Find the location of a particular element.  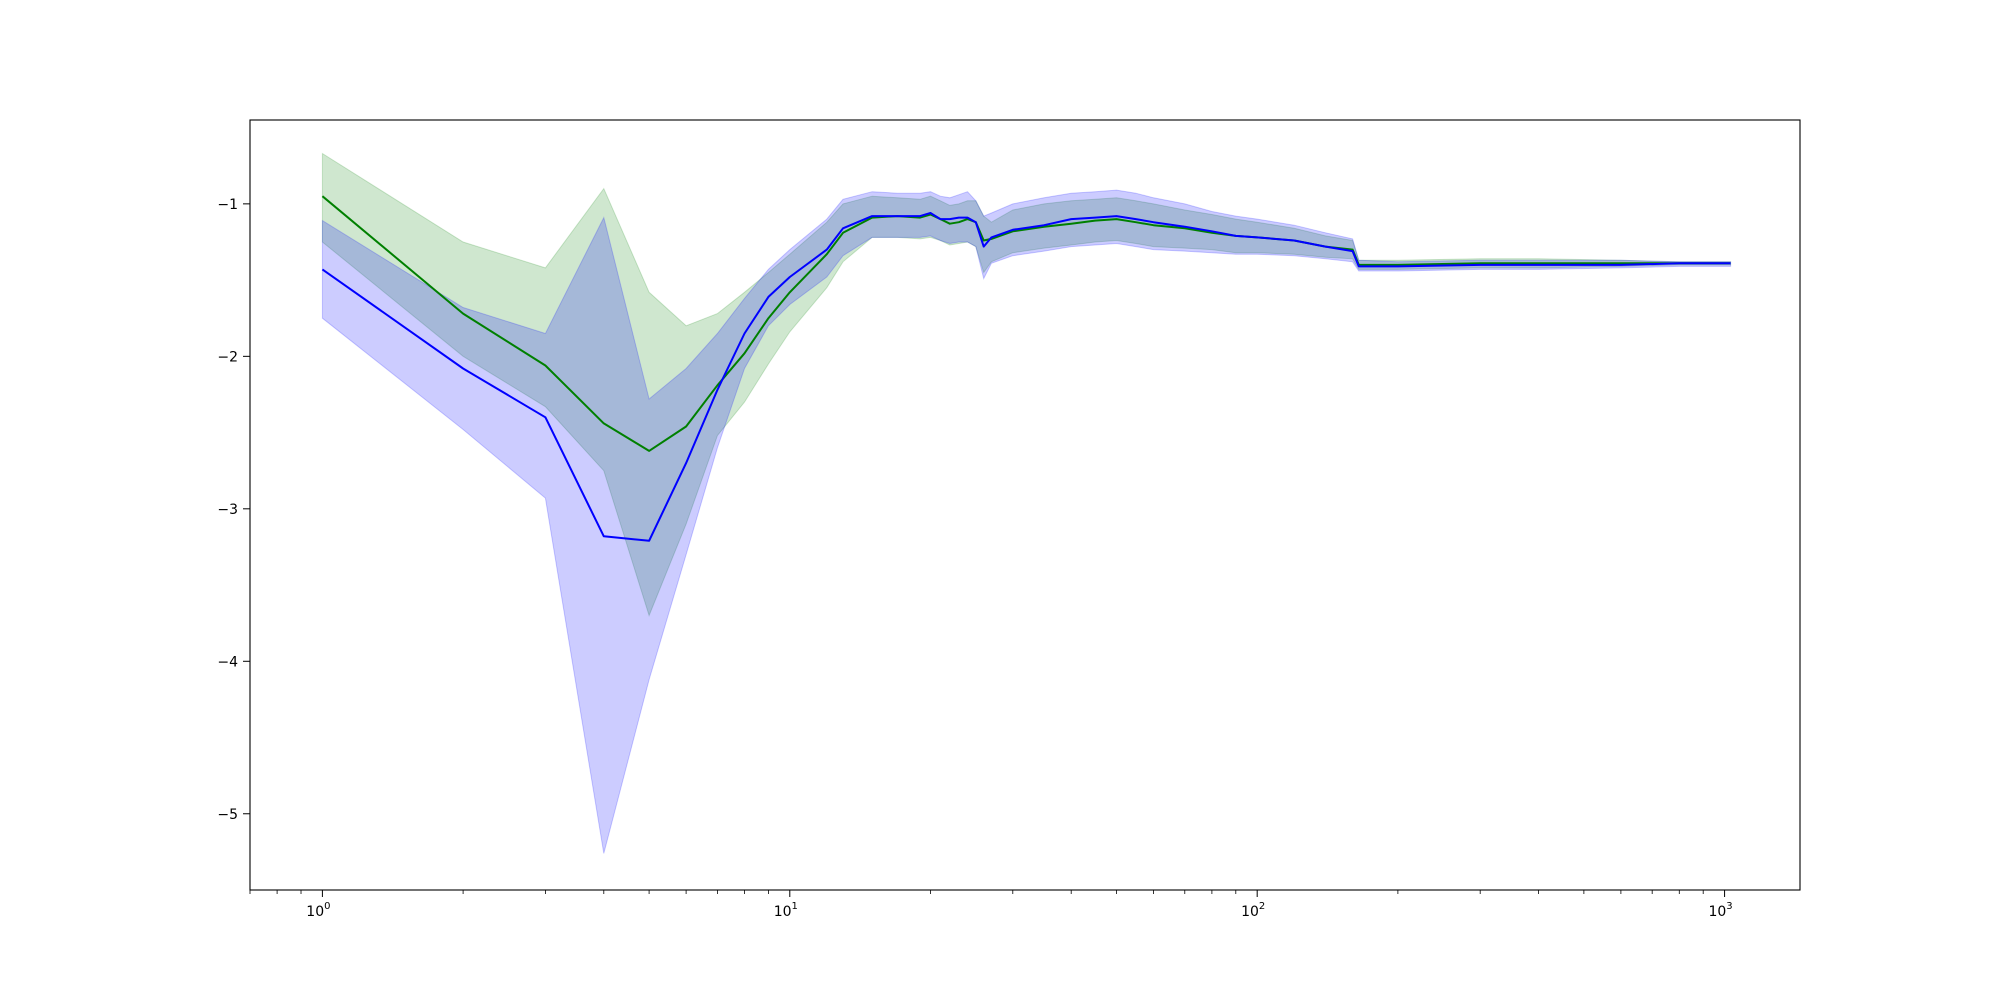

x-tick-label-exponent: 2 is located at coordinates (1262, 906).